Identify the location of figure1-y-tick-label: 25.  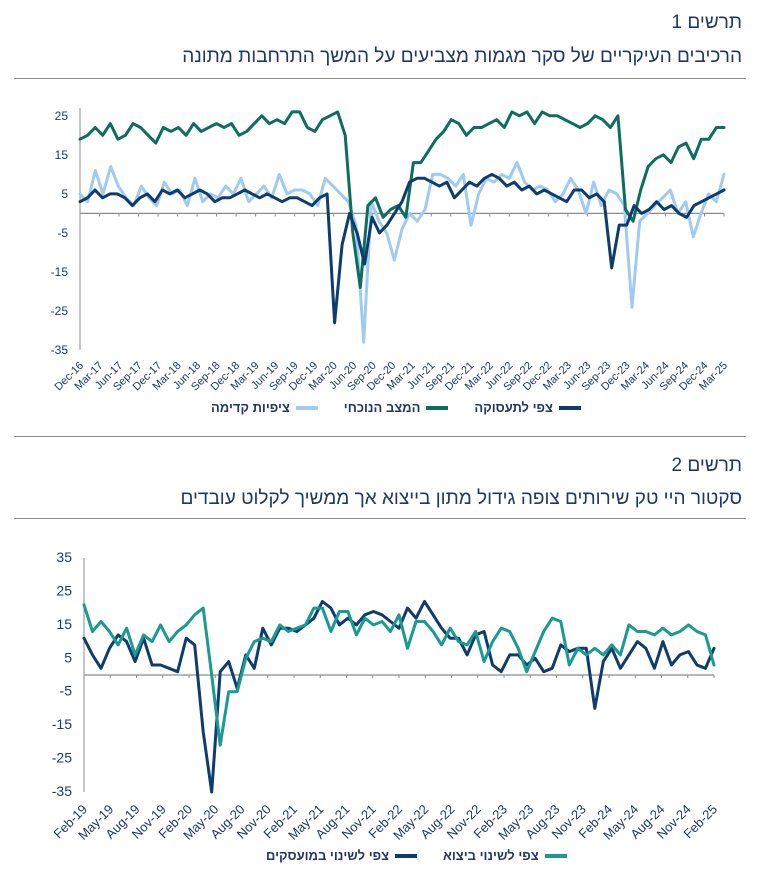
(62, 116).